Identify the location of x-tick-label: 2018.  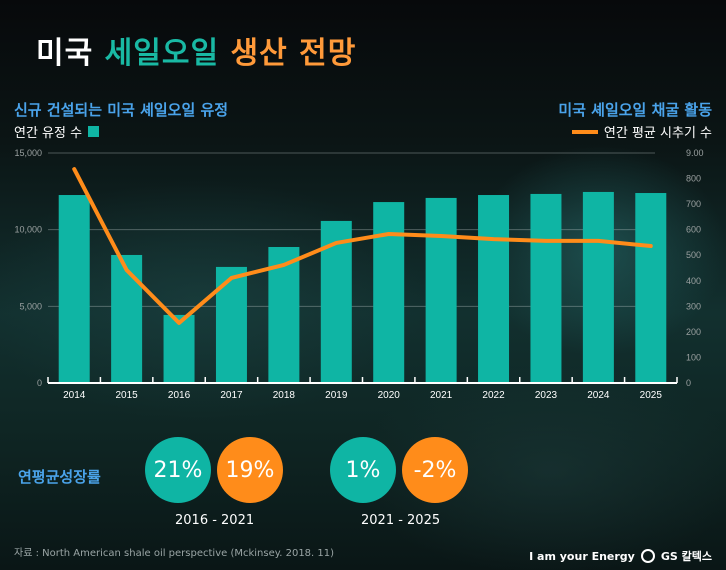
(284, 395).